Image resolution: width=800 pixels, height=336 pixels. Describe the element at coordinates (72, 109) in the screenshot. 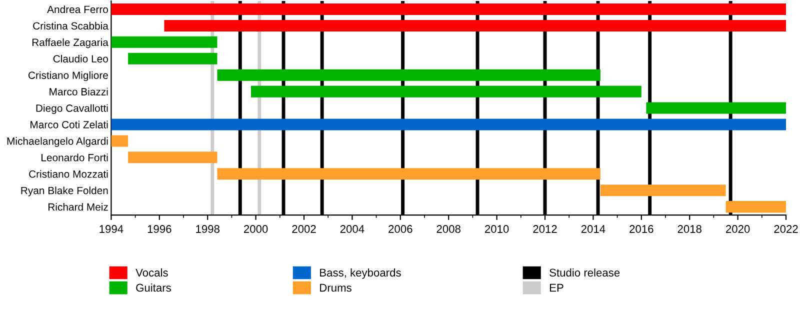

I see `y-tick-label: Diego Cavallotti` at that location.